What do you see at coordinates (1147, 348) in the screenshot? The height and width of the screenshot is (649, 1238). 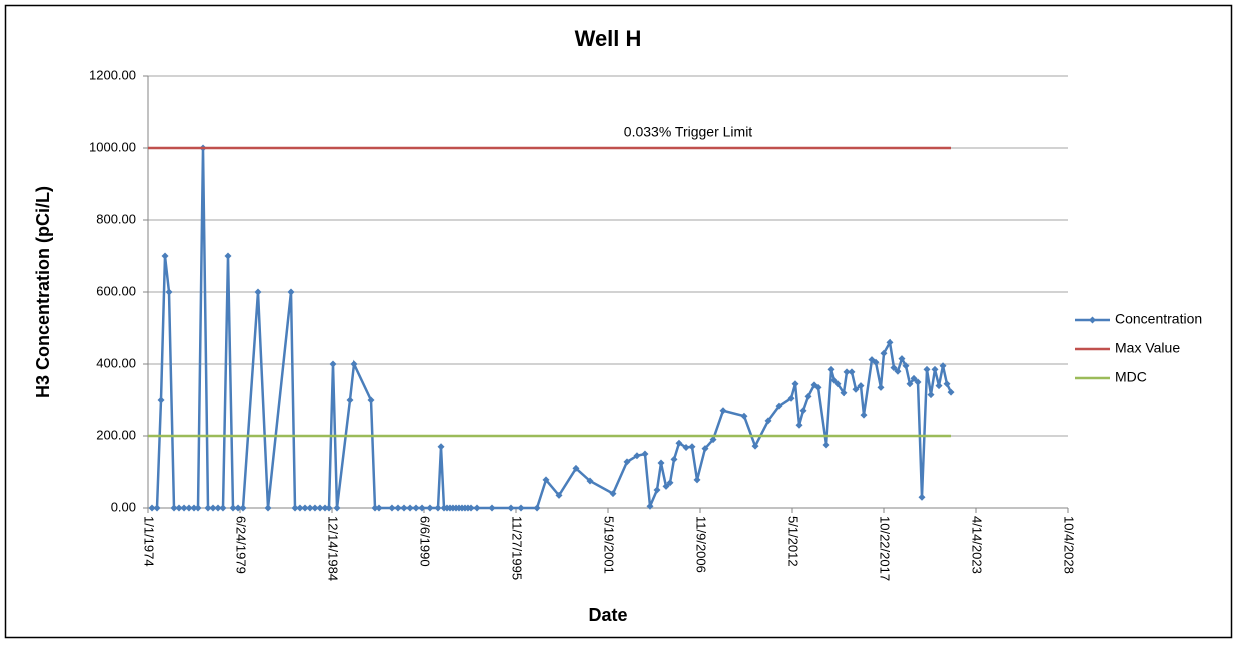 I see `legend-label: Max Value` at bounding box center [1147, 348].